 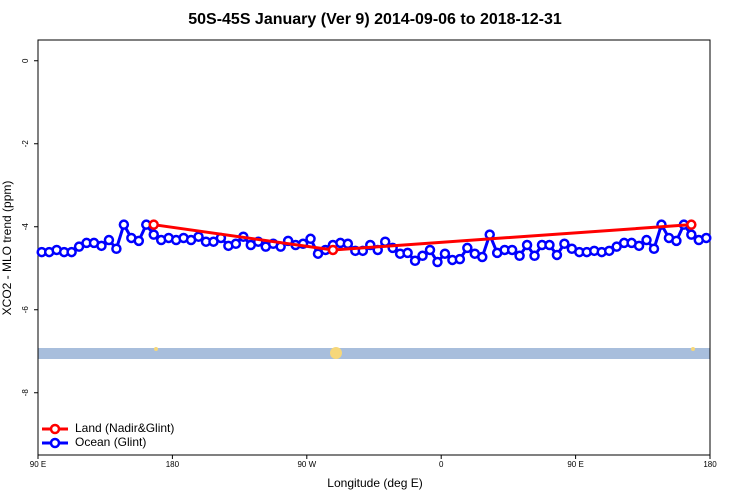 What do you see at coordinates (306, 464) in the screenshot?
I see `x-tick-label: 90 W` at bounding box center [306, 464].